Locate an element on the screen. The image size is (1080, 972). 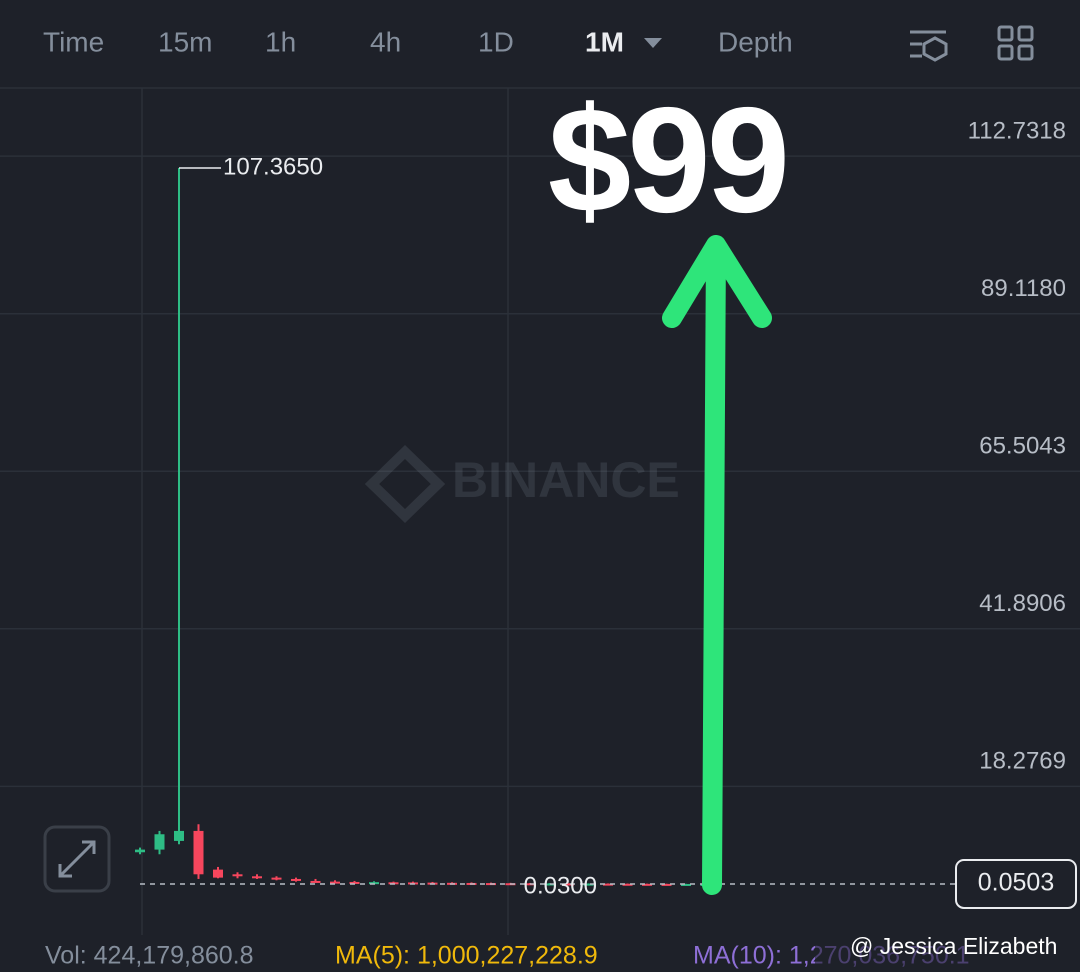
credit-bg is located at coordinates (947, 951).